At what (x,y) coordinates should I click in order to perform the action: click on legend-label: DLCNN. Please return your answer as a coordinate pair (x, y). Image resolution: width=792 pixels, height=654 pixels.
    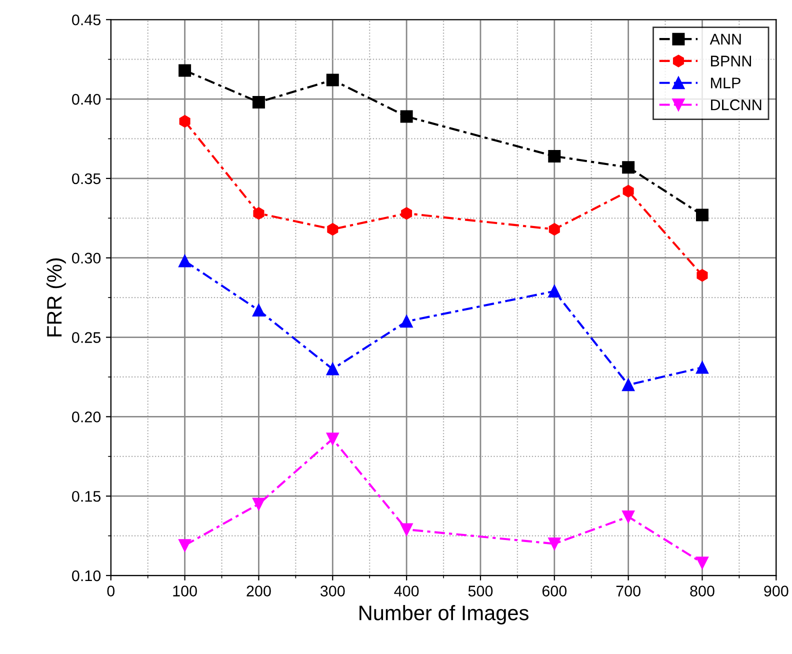
    Looking at the image, I should click on (736, 104).